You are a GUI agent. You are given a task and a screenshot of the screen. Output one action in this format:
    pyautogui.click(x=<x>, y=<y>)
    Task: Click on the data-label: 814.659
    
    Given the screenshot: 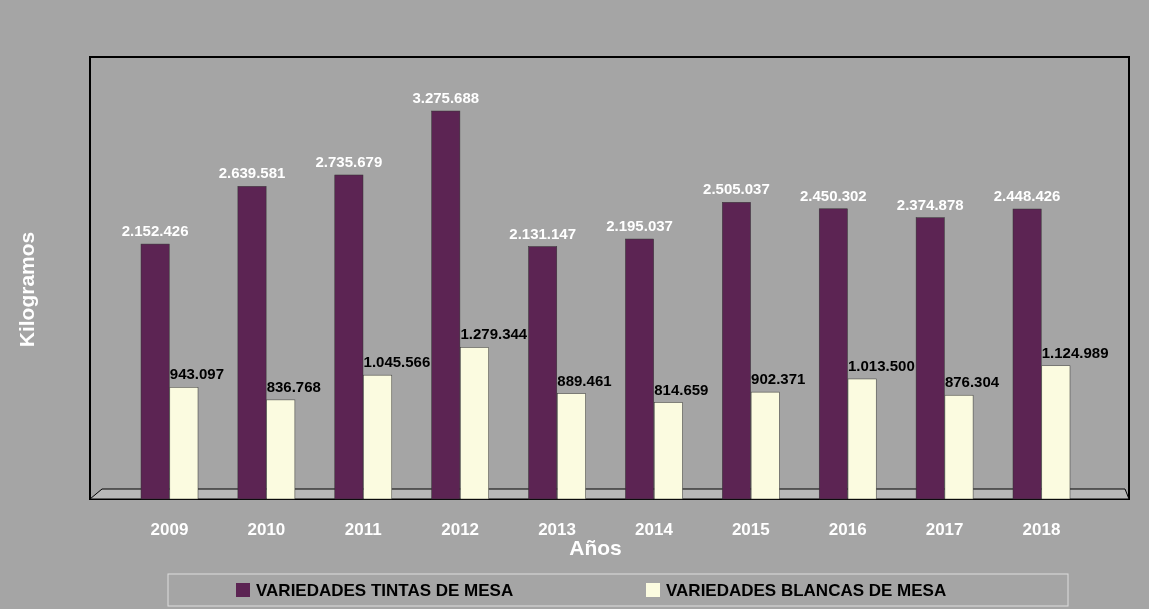 What is the action you would take?
    pyautogui.click(x=681, y=389)
    